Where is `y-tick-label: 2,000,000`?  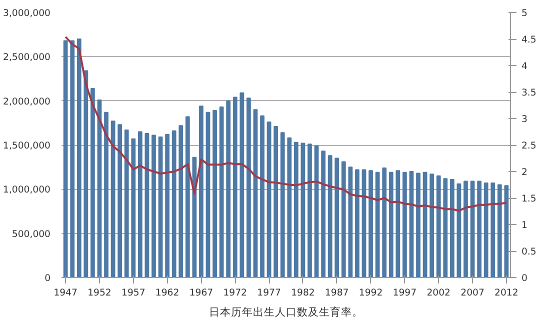
y-tick-label: 2,000,000 is located at coordinates (27, 102).